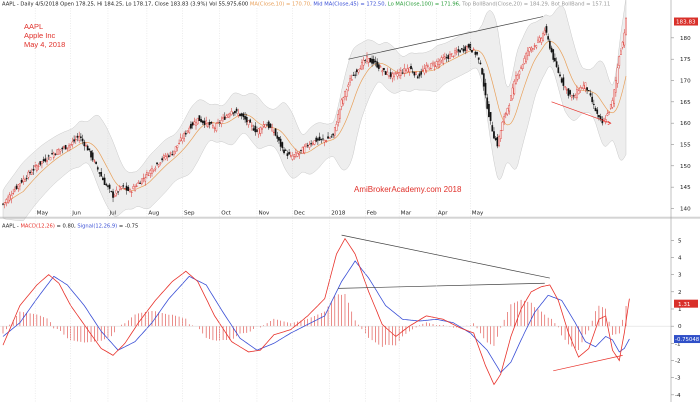  What do you see at coordinates (372, 214) in the screenshot?
I see `x-tick-label: Feb` at bounding box center [372, 214].